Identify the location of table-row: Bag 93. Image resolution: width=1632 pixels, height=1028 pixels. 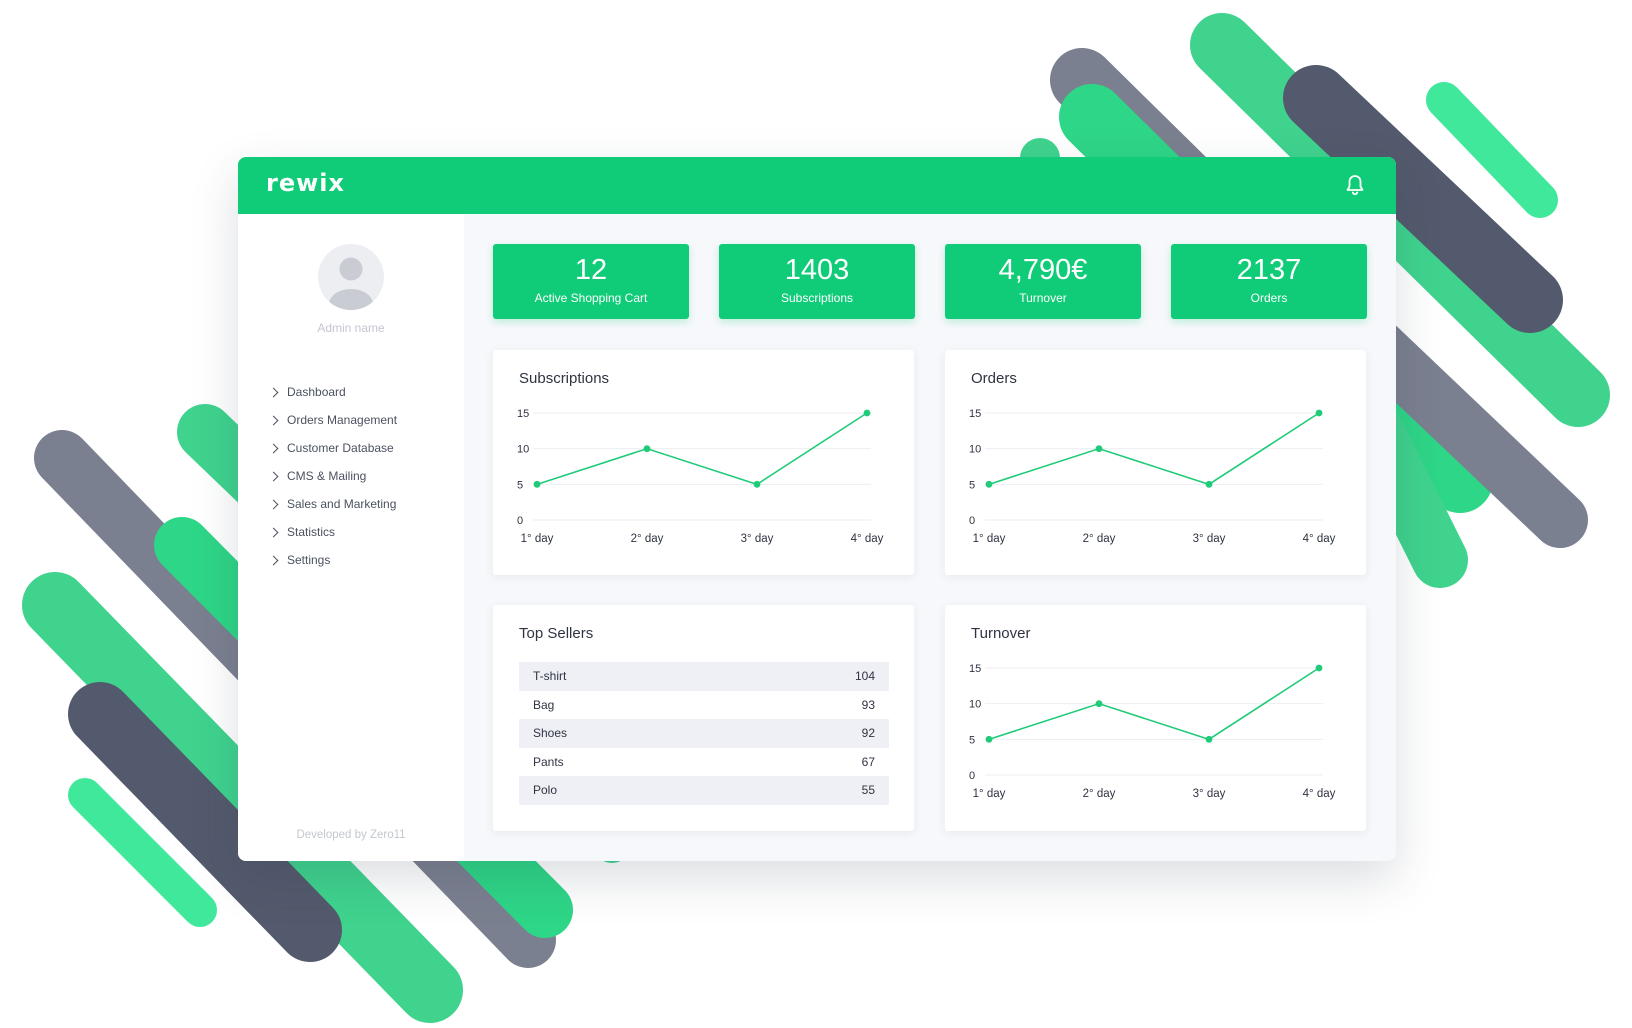
(704, 705).